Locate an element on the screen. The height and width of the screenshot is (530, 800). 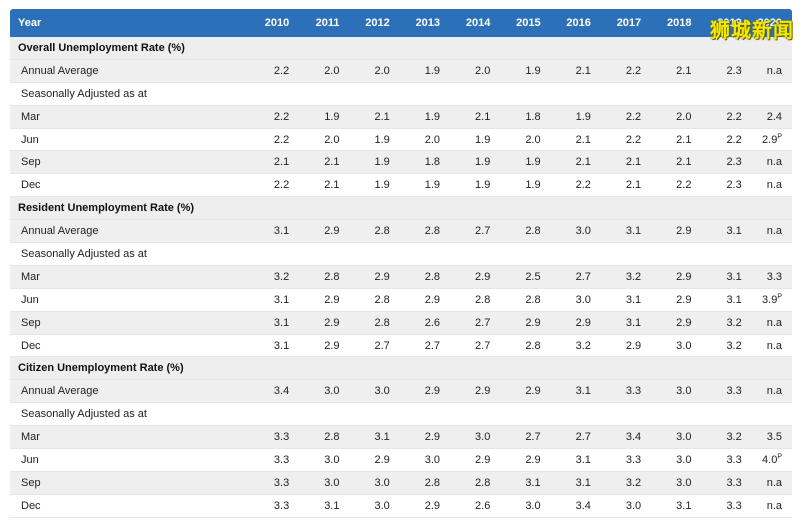
cell-value: 2.6 is located at coordinates (483, 505).